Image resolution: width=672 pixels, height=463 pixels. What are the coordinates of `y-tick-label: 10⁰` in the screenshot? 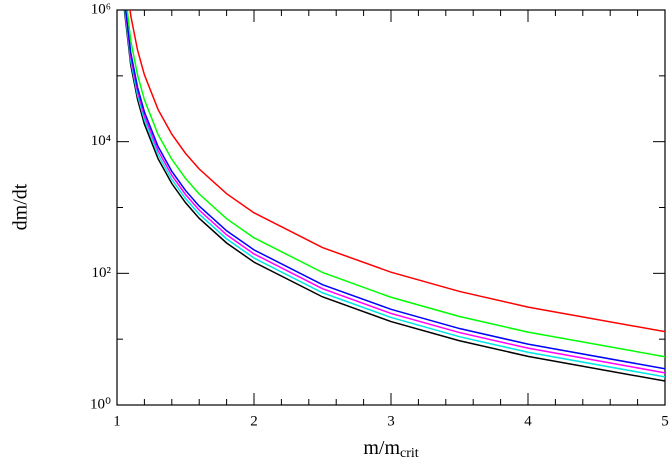 It's located at (100, 404).